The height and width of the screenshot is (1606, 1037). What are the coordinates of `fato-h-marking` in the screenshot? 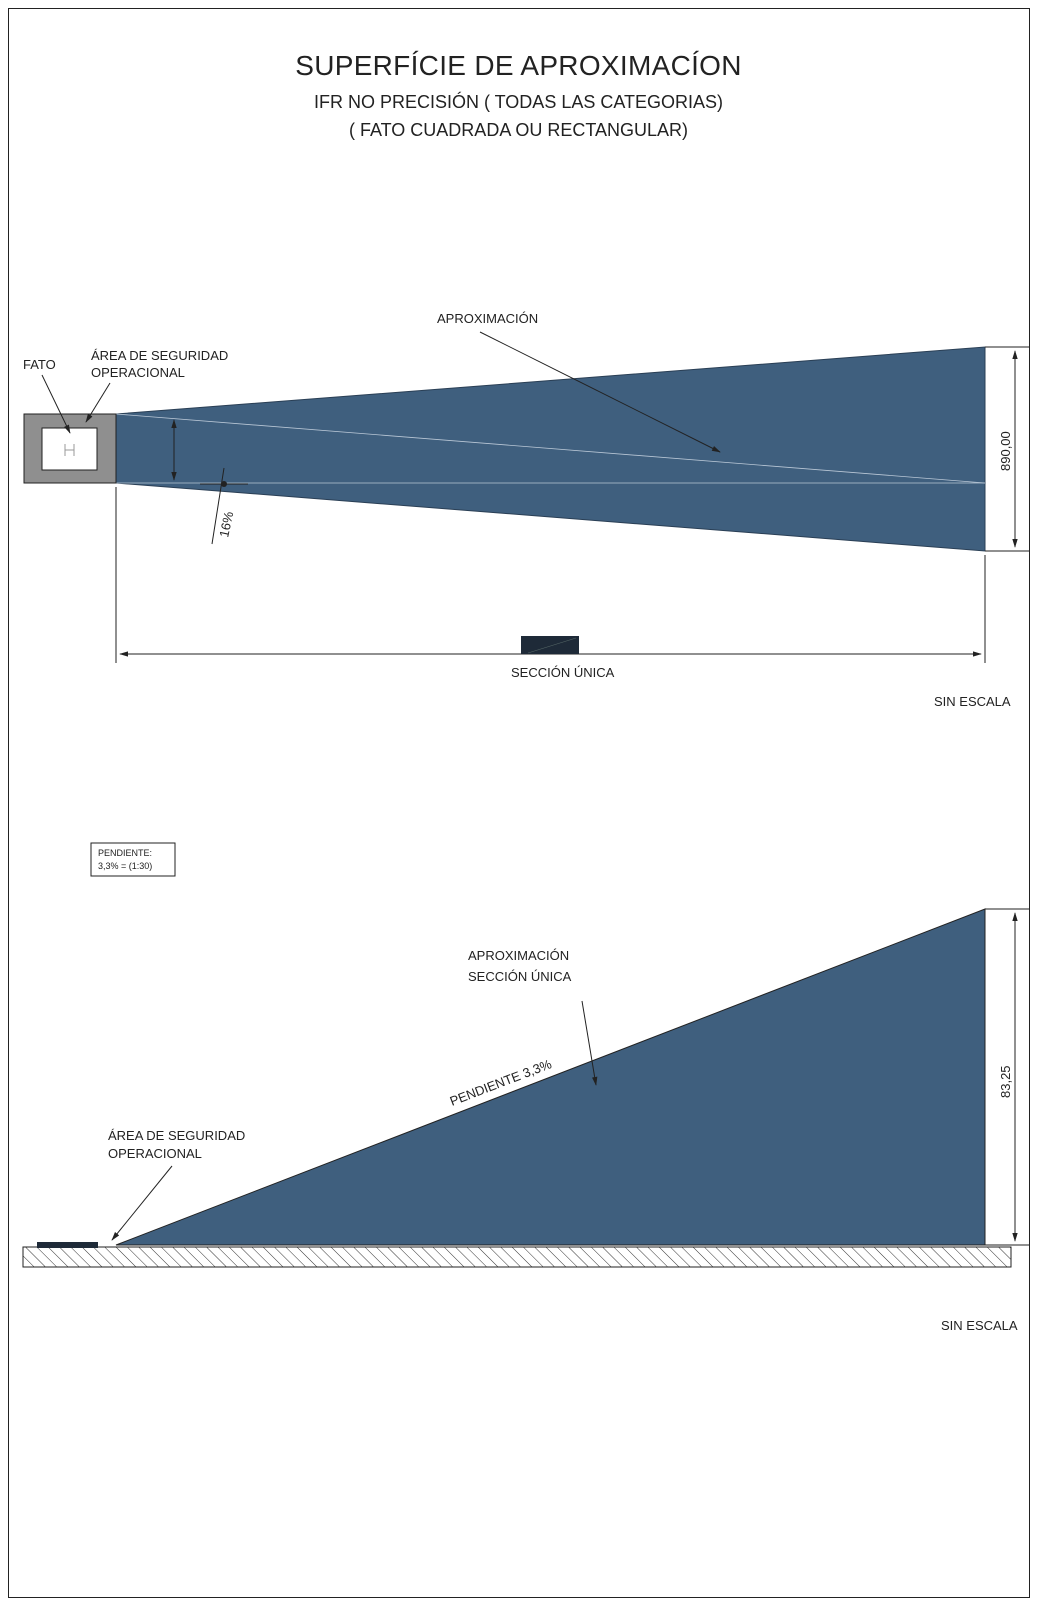 It's located at (69, 450).